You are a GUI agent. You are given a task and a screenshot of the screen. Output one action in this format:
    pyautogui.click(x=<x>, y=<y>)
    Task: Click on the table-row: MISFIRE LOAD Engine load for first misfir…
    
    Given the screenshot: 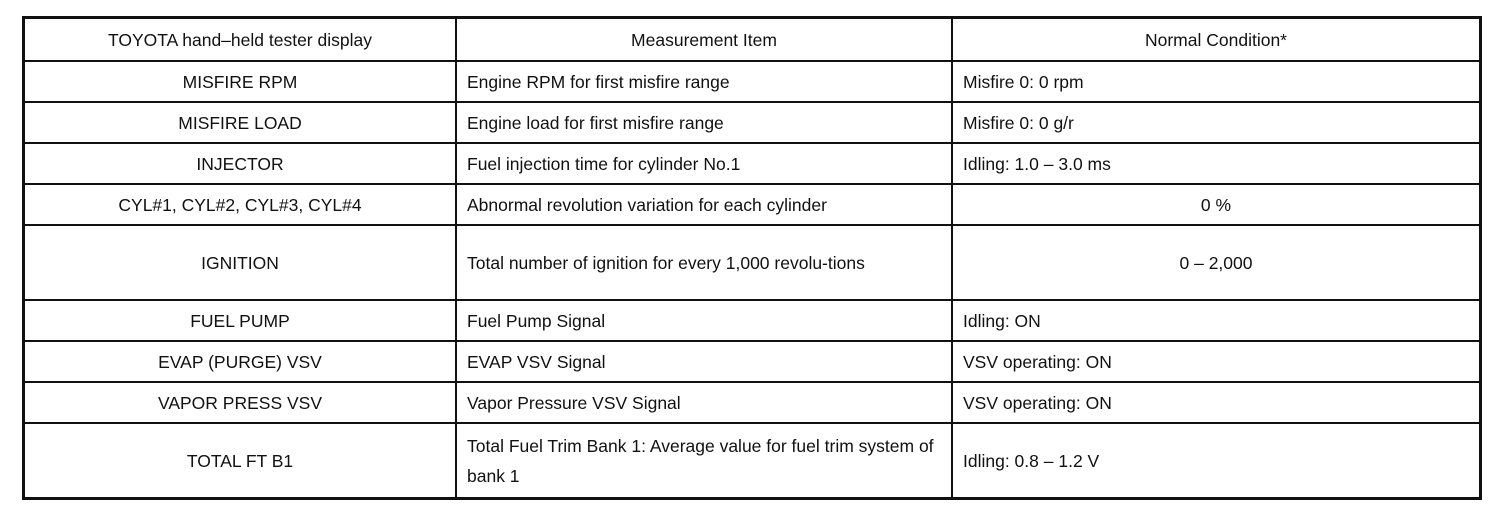 What is the action you would take?
    pyautogui.click(x=752, y=122)
    